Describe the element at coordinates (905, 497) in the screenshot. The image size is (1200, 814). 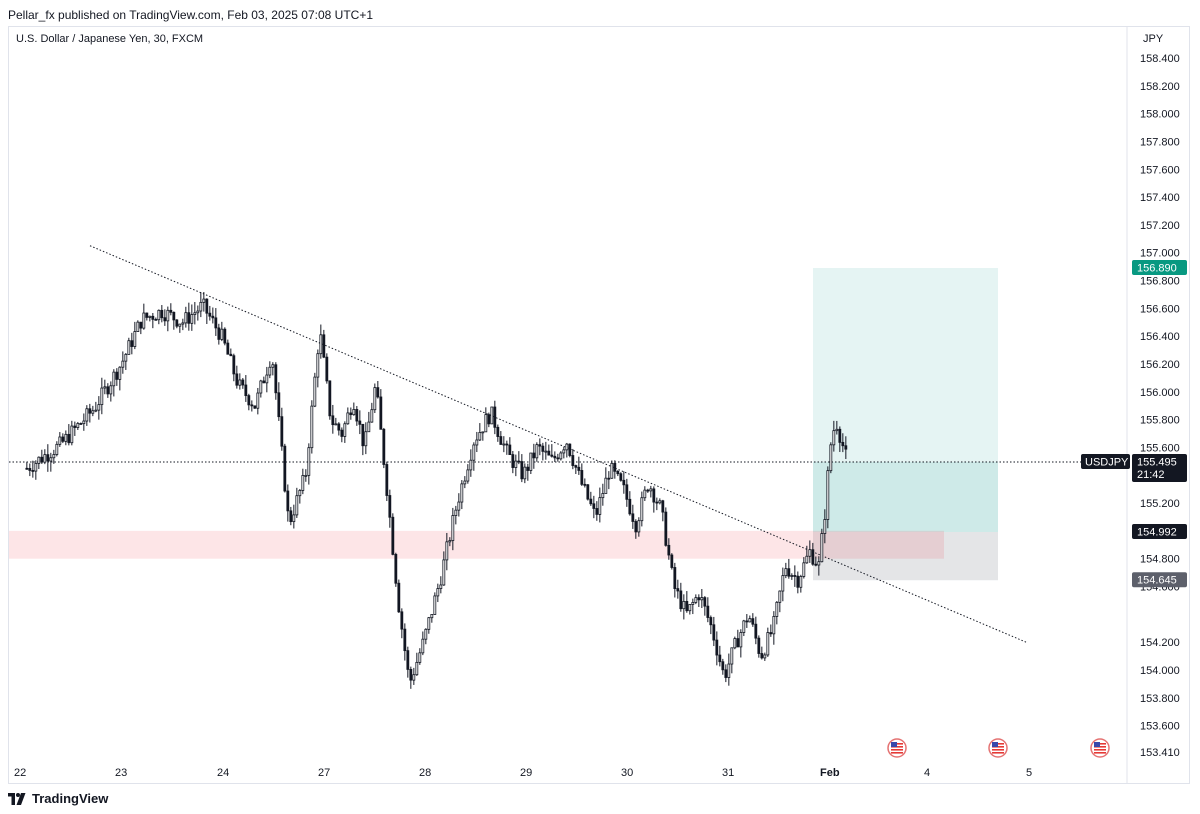
I see `open-profit-zone` at that location.